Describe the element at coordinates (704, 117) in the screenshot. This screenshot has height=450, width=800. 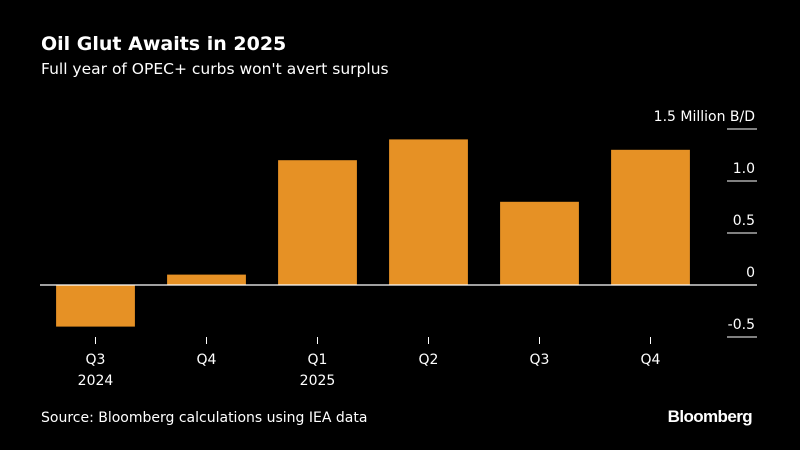
I see `y-tick-label: 1.5 Million B/D` at that location.